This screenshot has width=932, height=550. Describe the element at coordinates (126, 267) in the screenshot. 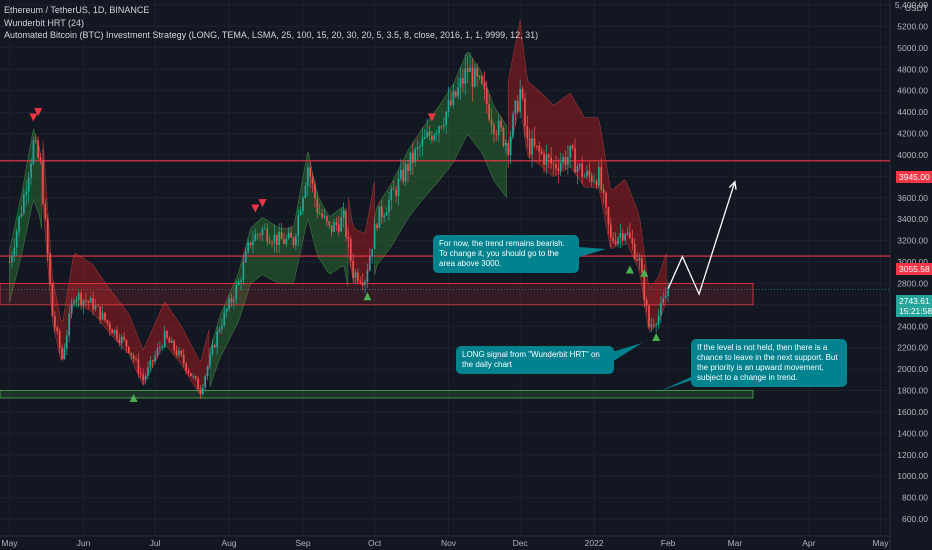

I see `bear-band` at that location.